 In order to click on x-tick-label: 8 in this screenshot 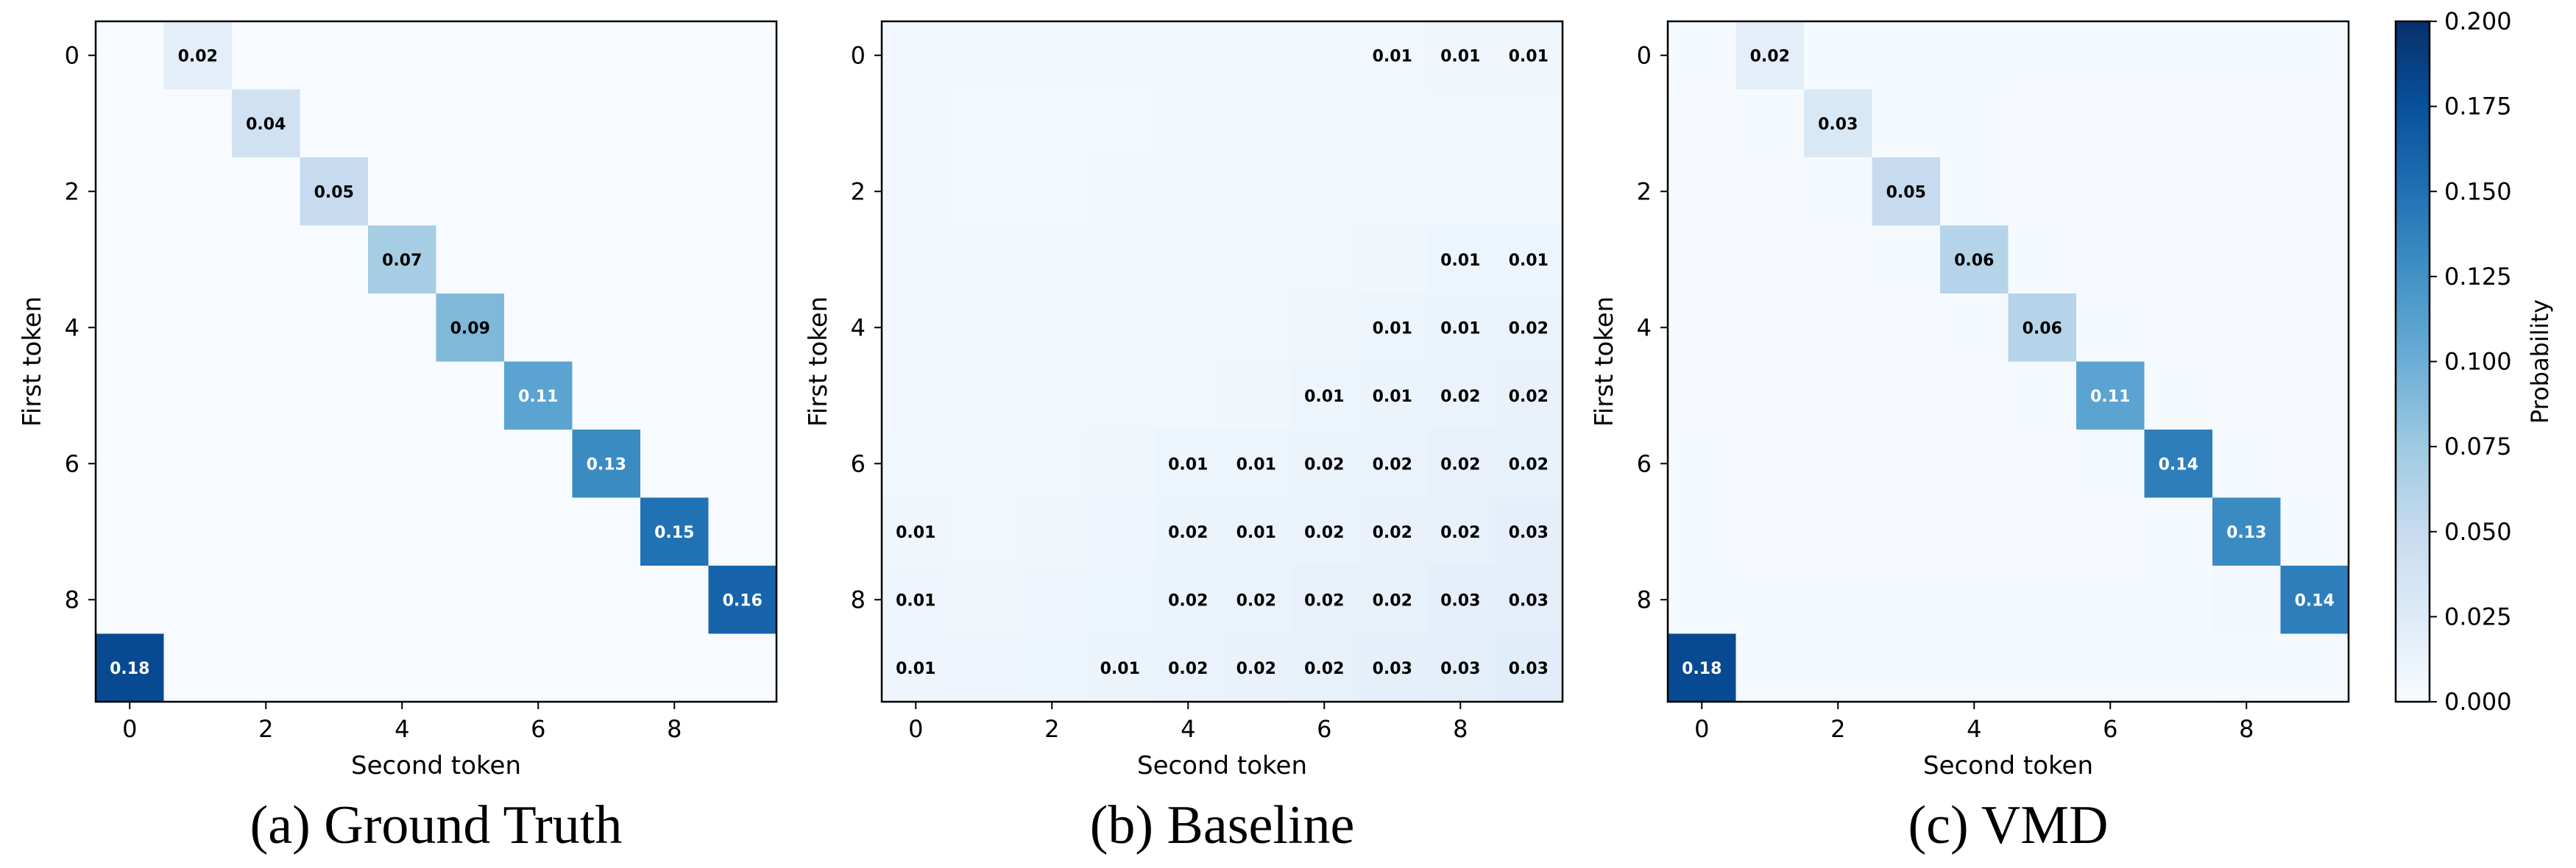, I will do `click(1460, 729)`.